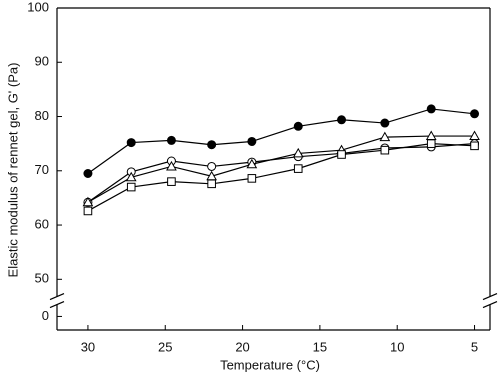 Image resolution: width=500 pixels, height=375 pixels. I want to click on y-tick-label: 80, so click(42, 115).